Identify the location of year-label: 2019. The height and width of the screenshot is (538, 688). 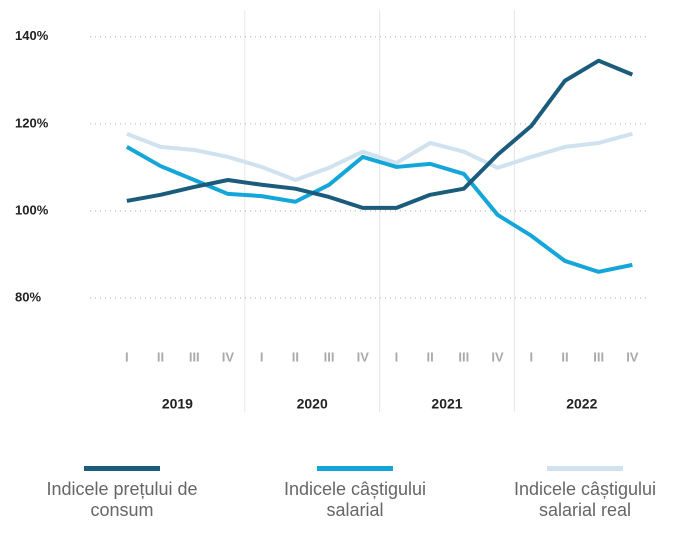
(177, 404).